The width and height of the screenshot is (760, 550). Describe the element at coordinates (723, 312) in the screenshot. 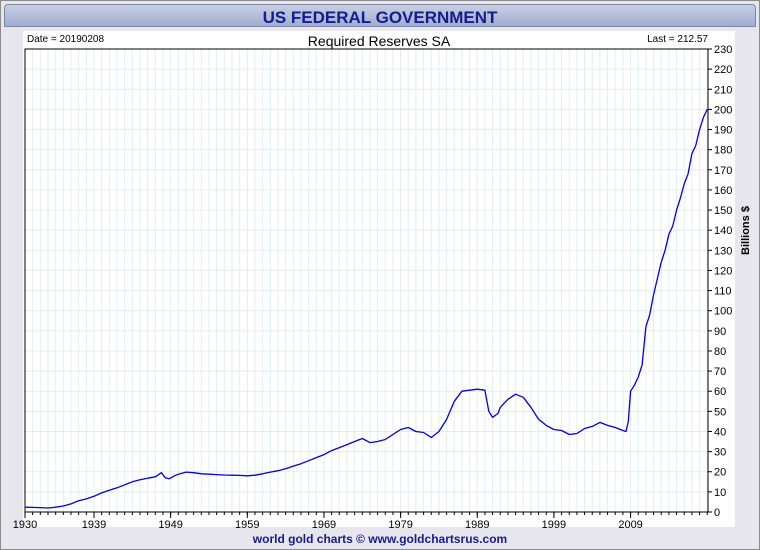

I see `y-tick-label: 100` at that location.